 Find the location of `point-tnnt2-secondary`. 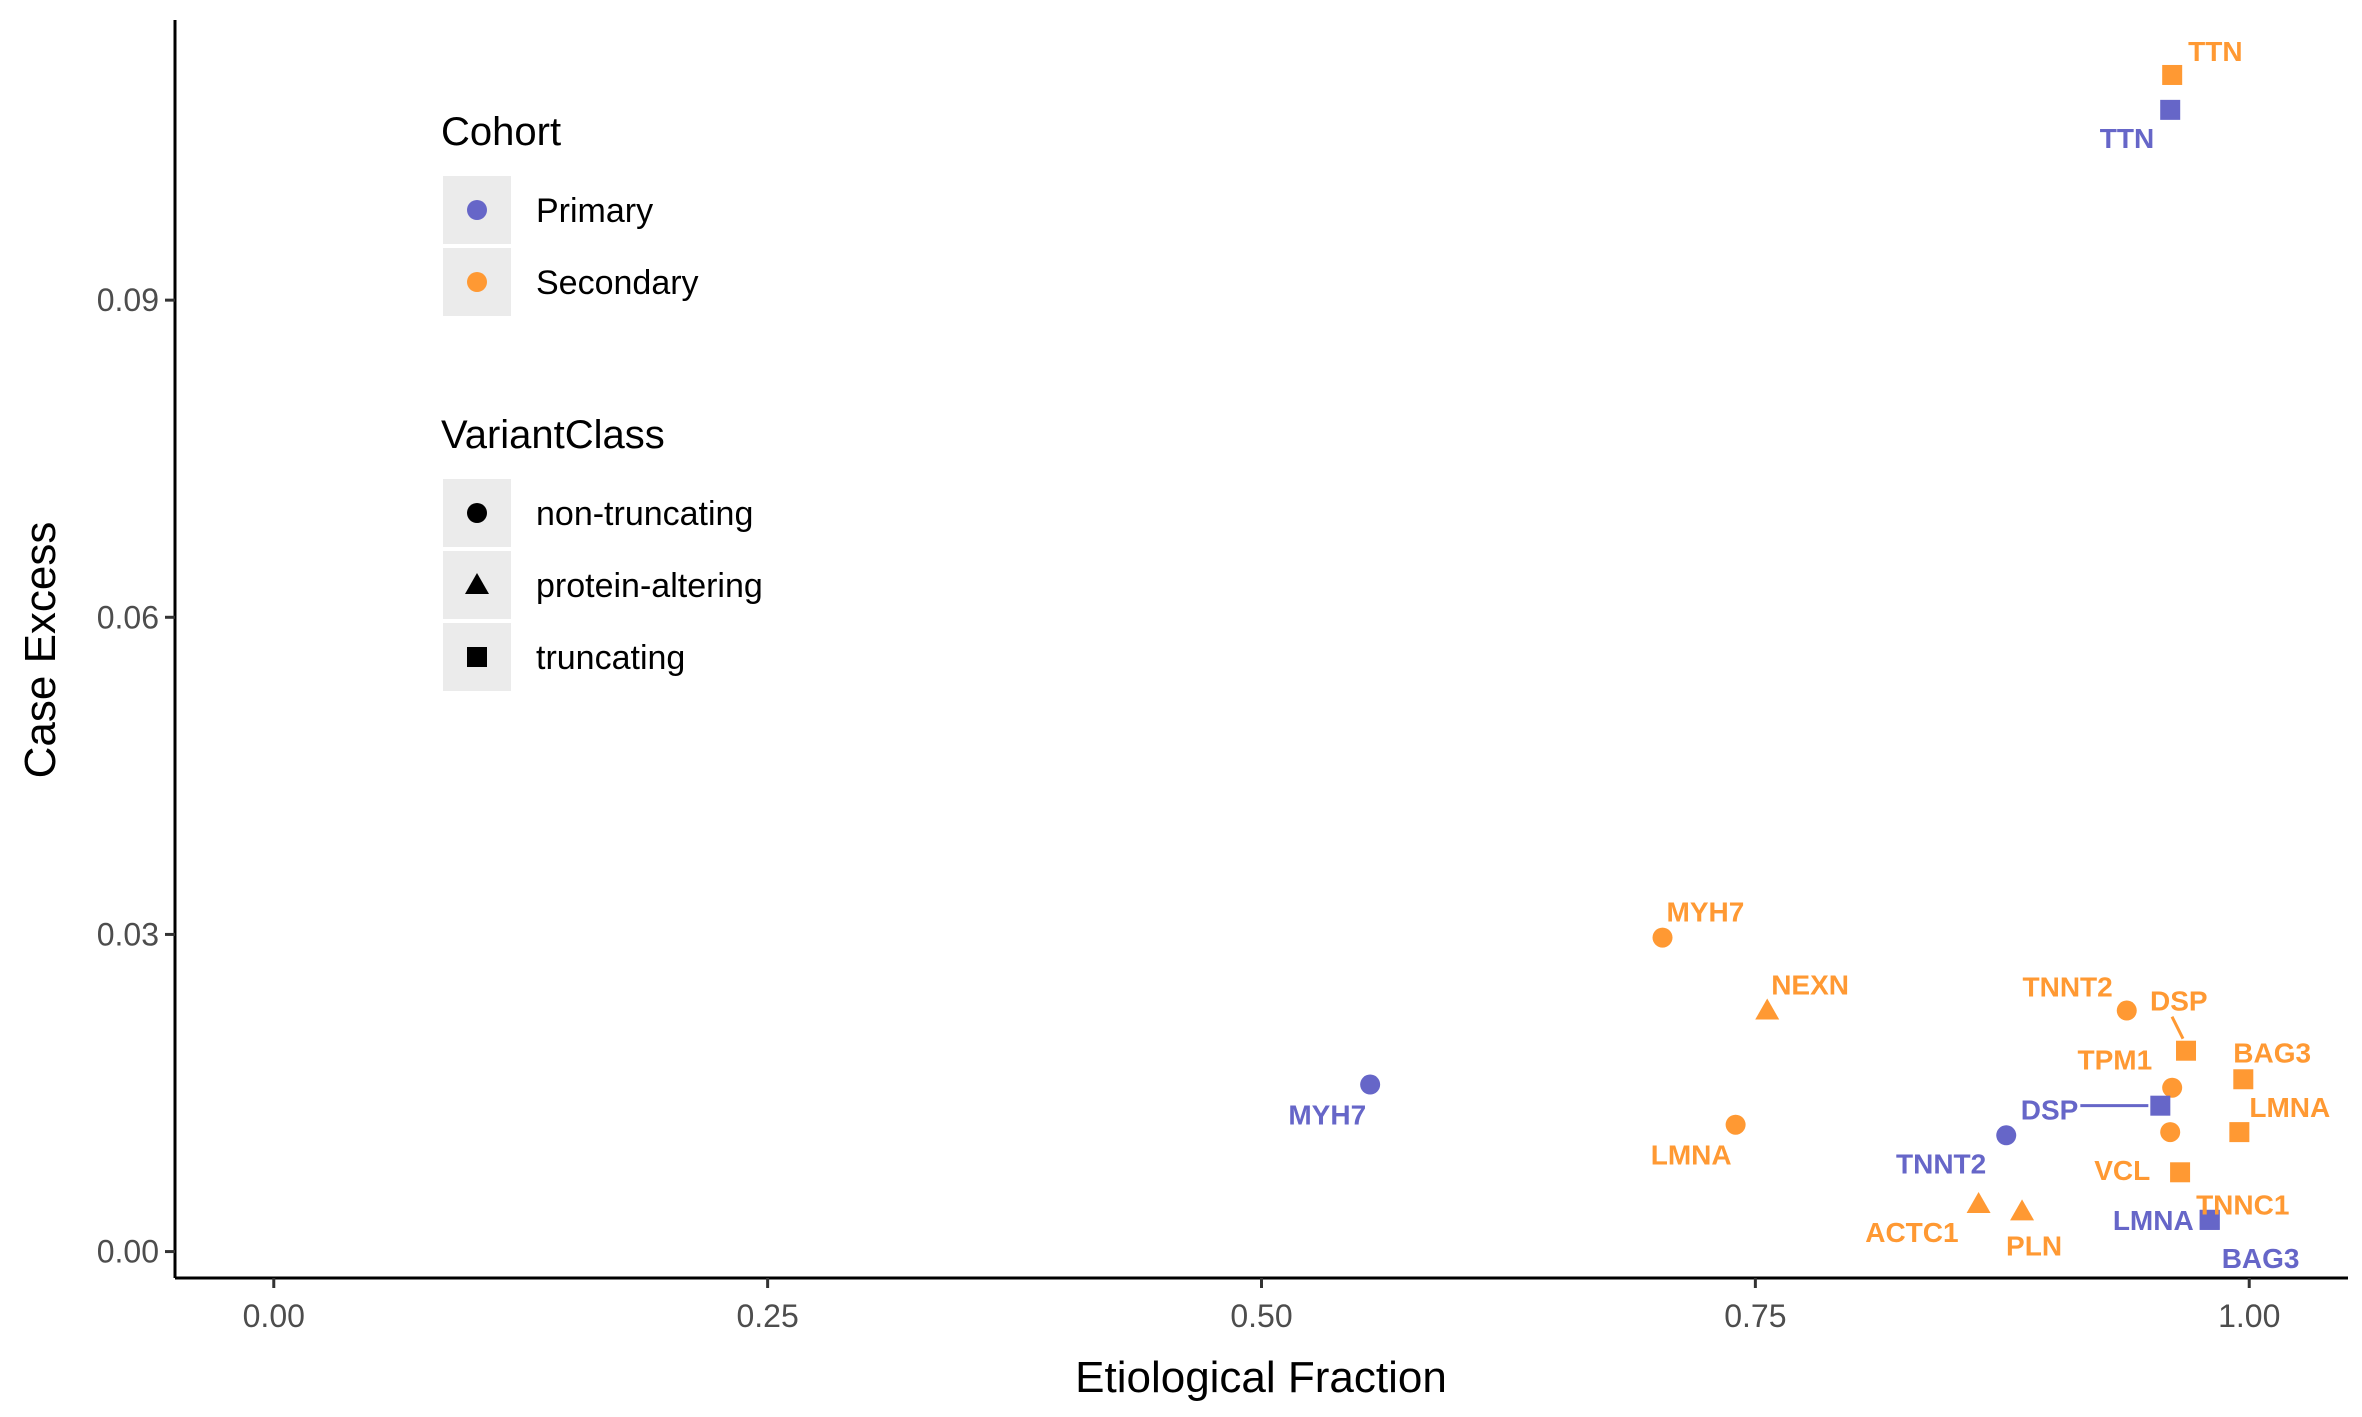

point-tnnt2-secondary is located at coordinates (2126, 1010).